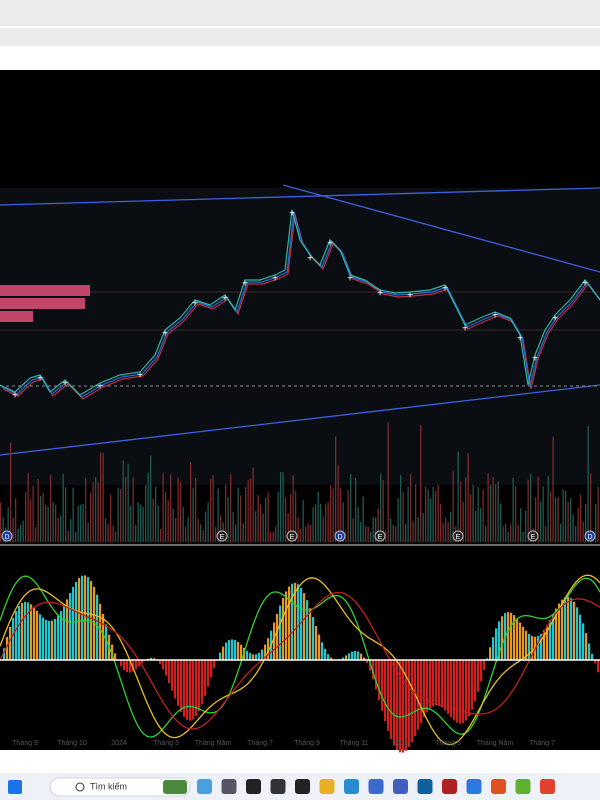  Describe the element at coordinates (307, 743) in the screenshot. I see `x-axis-label: Tháng 9` at that location.